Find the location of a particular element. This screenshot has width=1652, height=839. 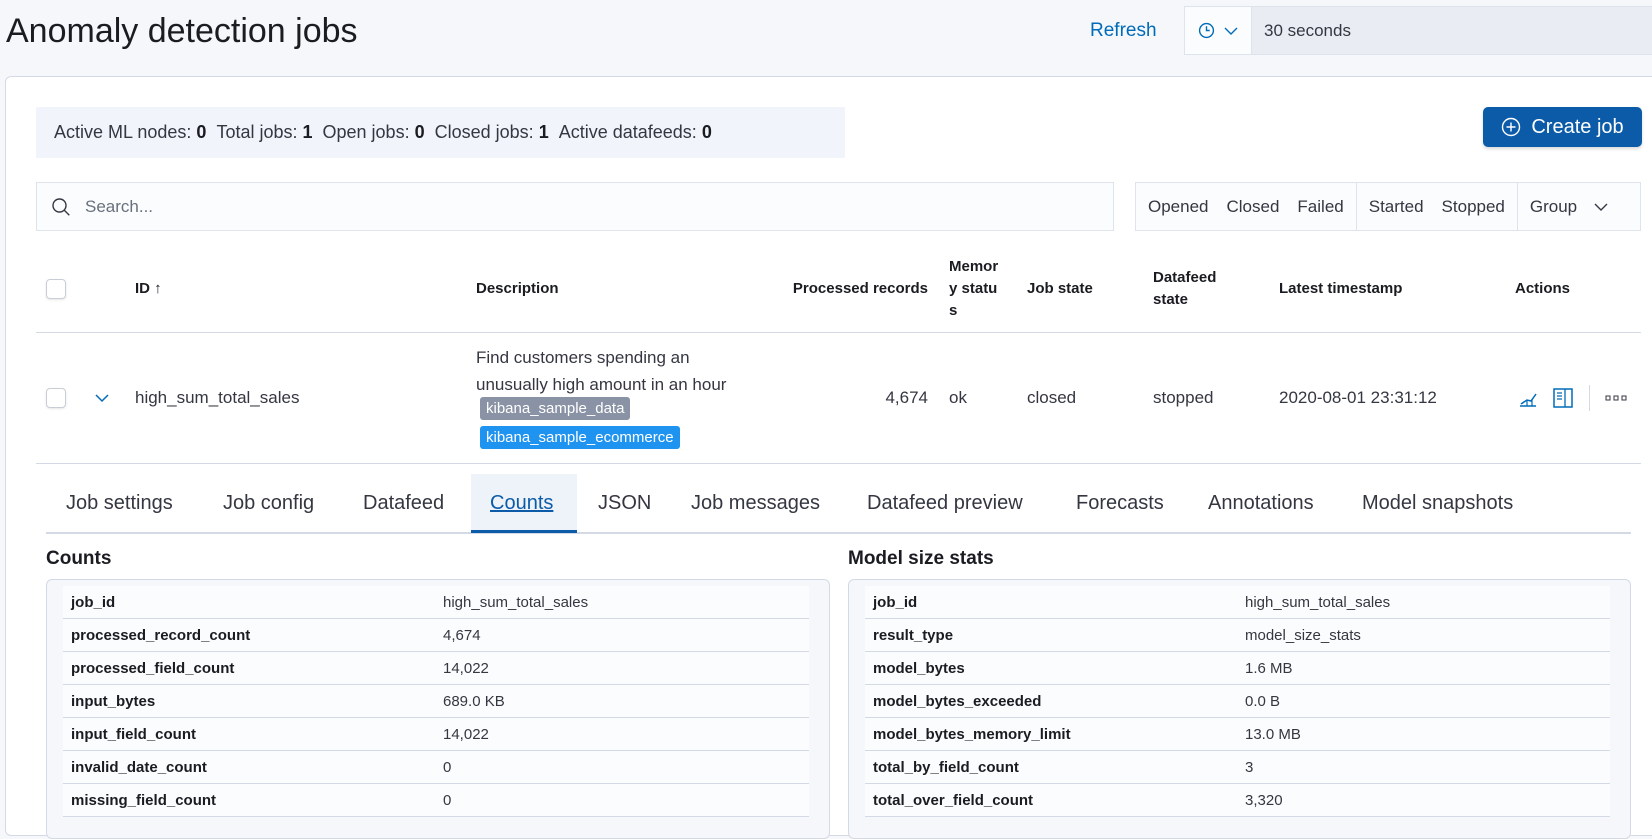

row-checkbox is located at coordinates (56, 398).